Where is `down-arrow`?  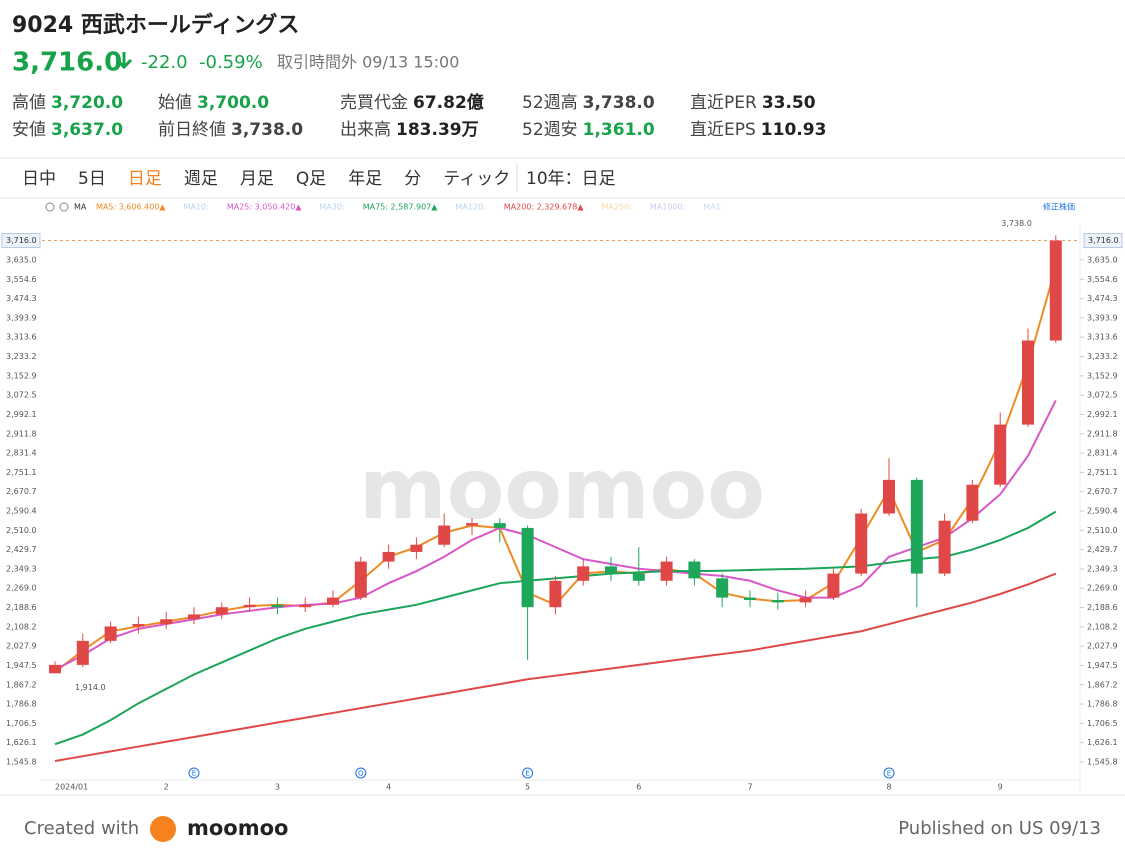
down-arrow is located at coordinates (124, 61).